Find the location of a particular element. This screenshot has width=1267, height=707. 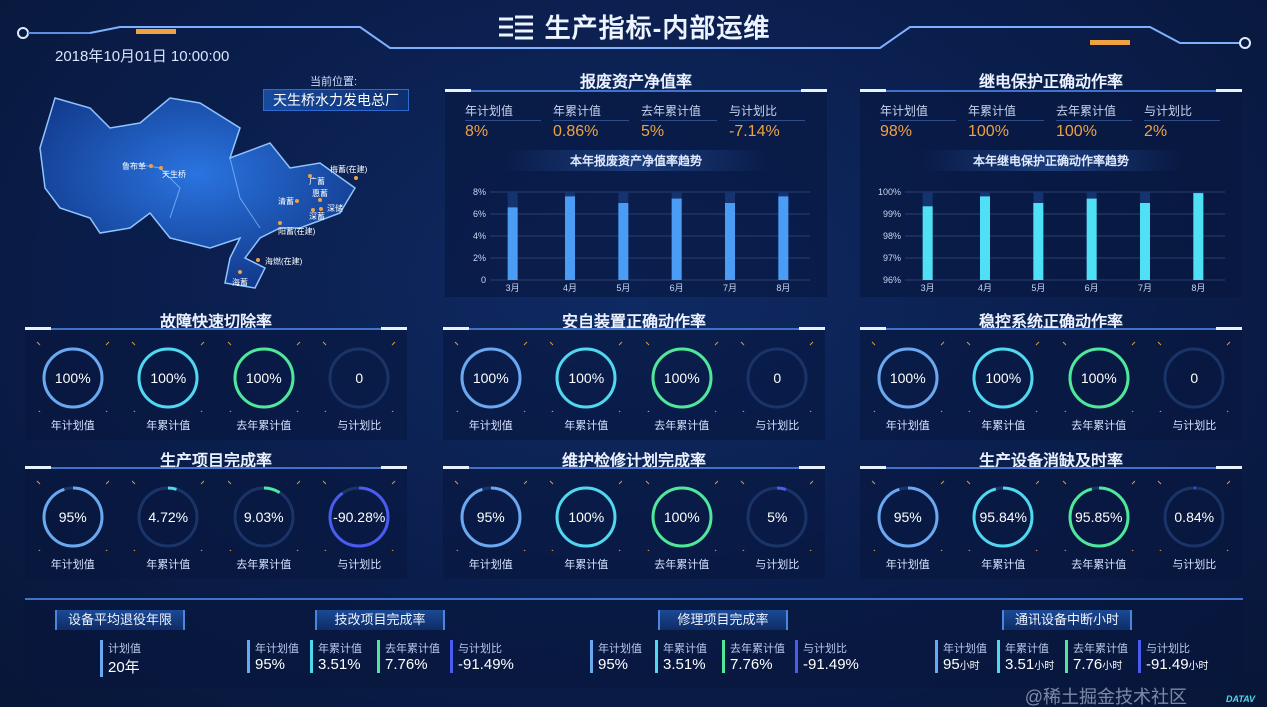

stat-value: -91.49小时 is located at coordinates (1177, 664).